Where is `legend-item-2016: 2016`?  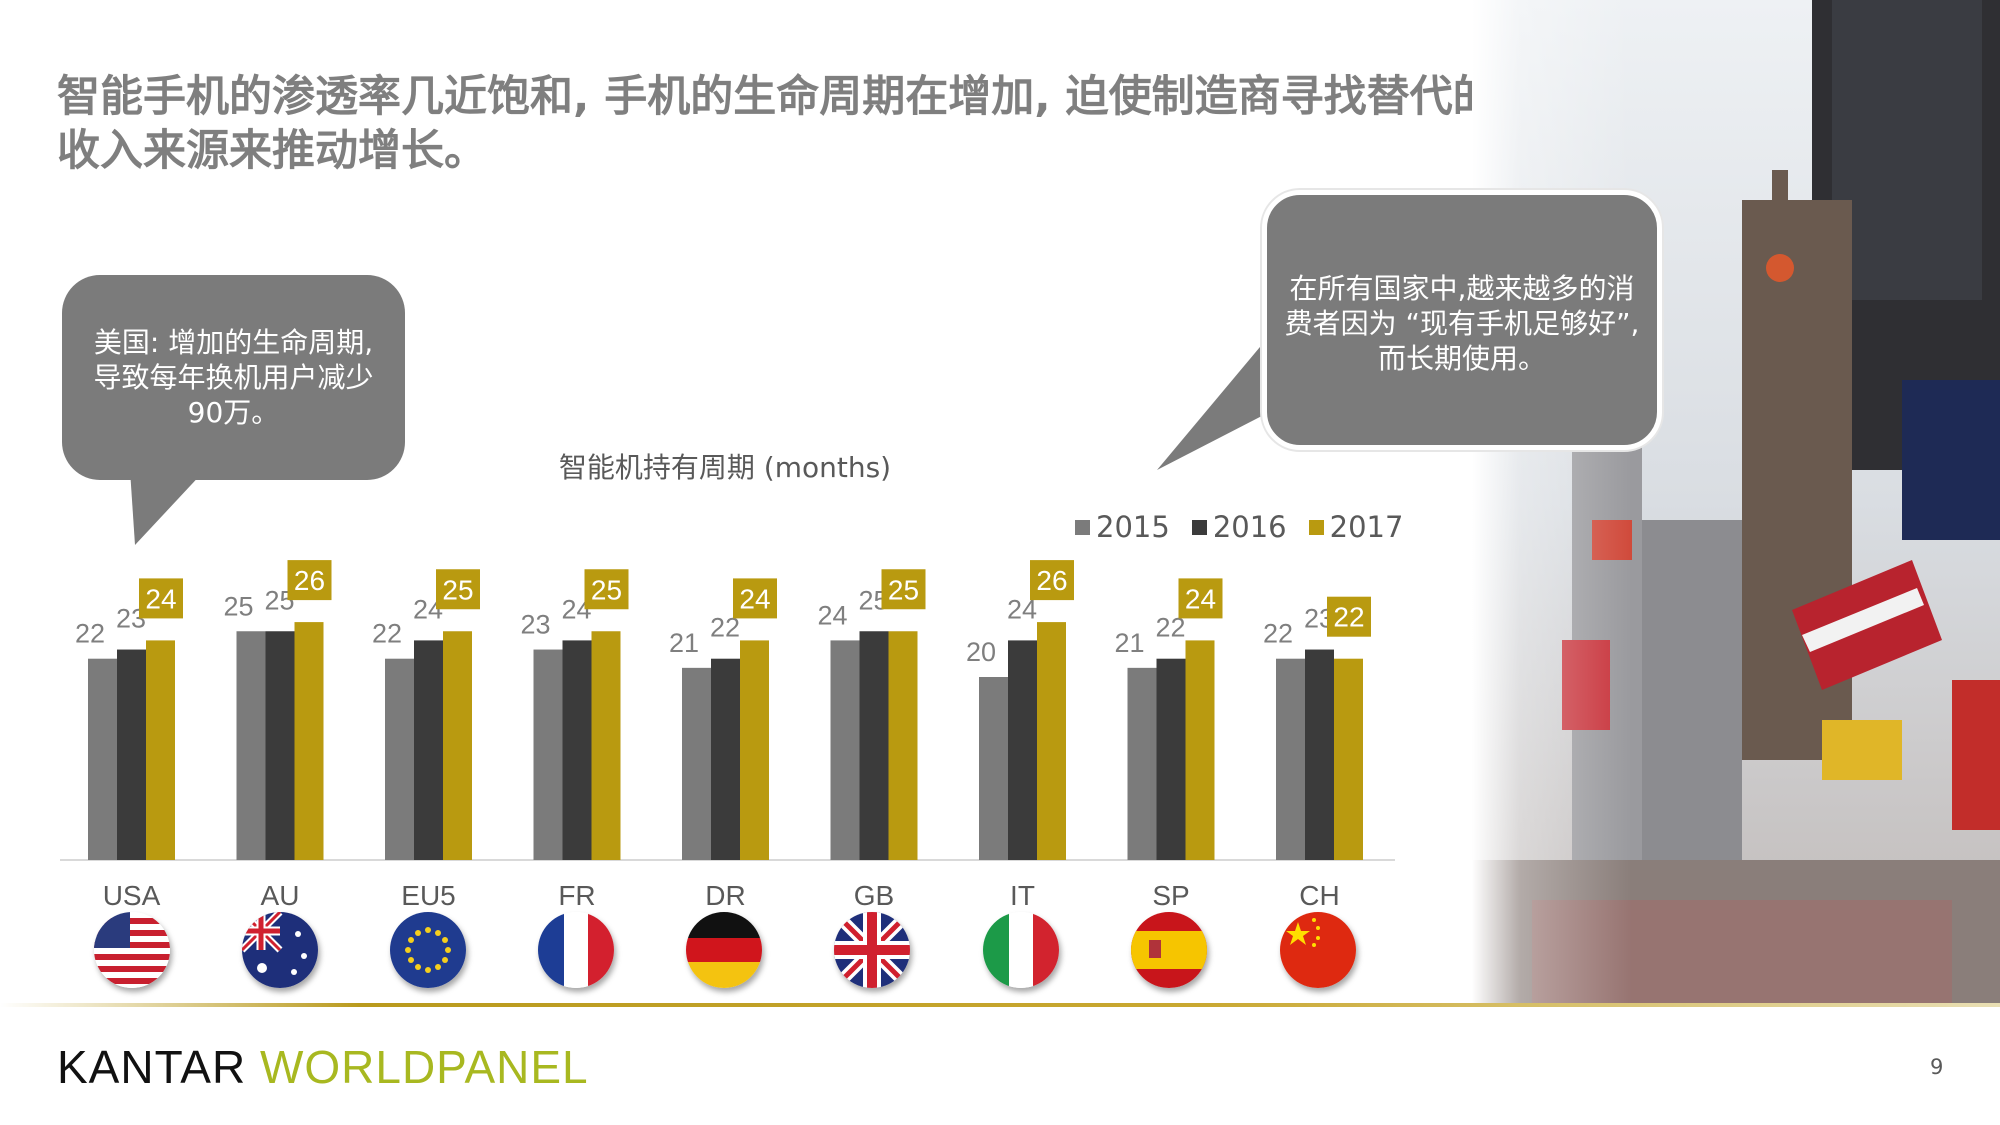
legend-item-2016: 2016 is located at coordinates (1239, 527).